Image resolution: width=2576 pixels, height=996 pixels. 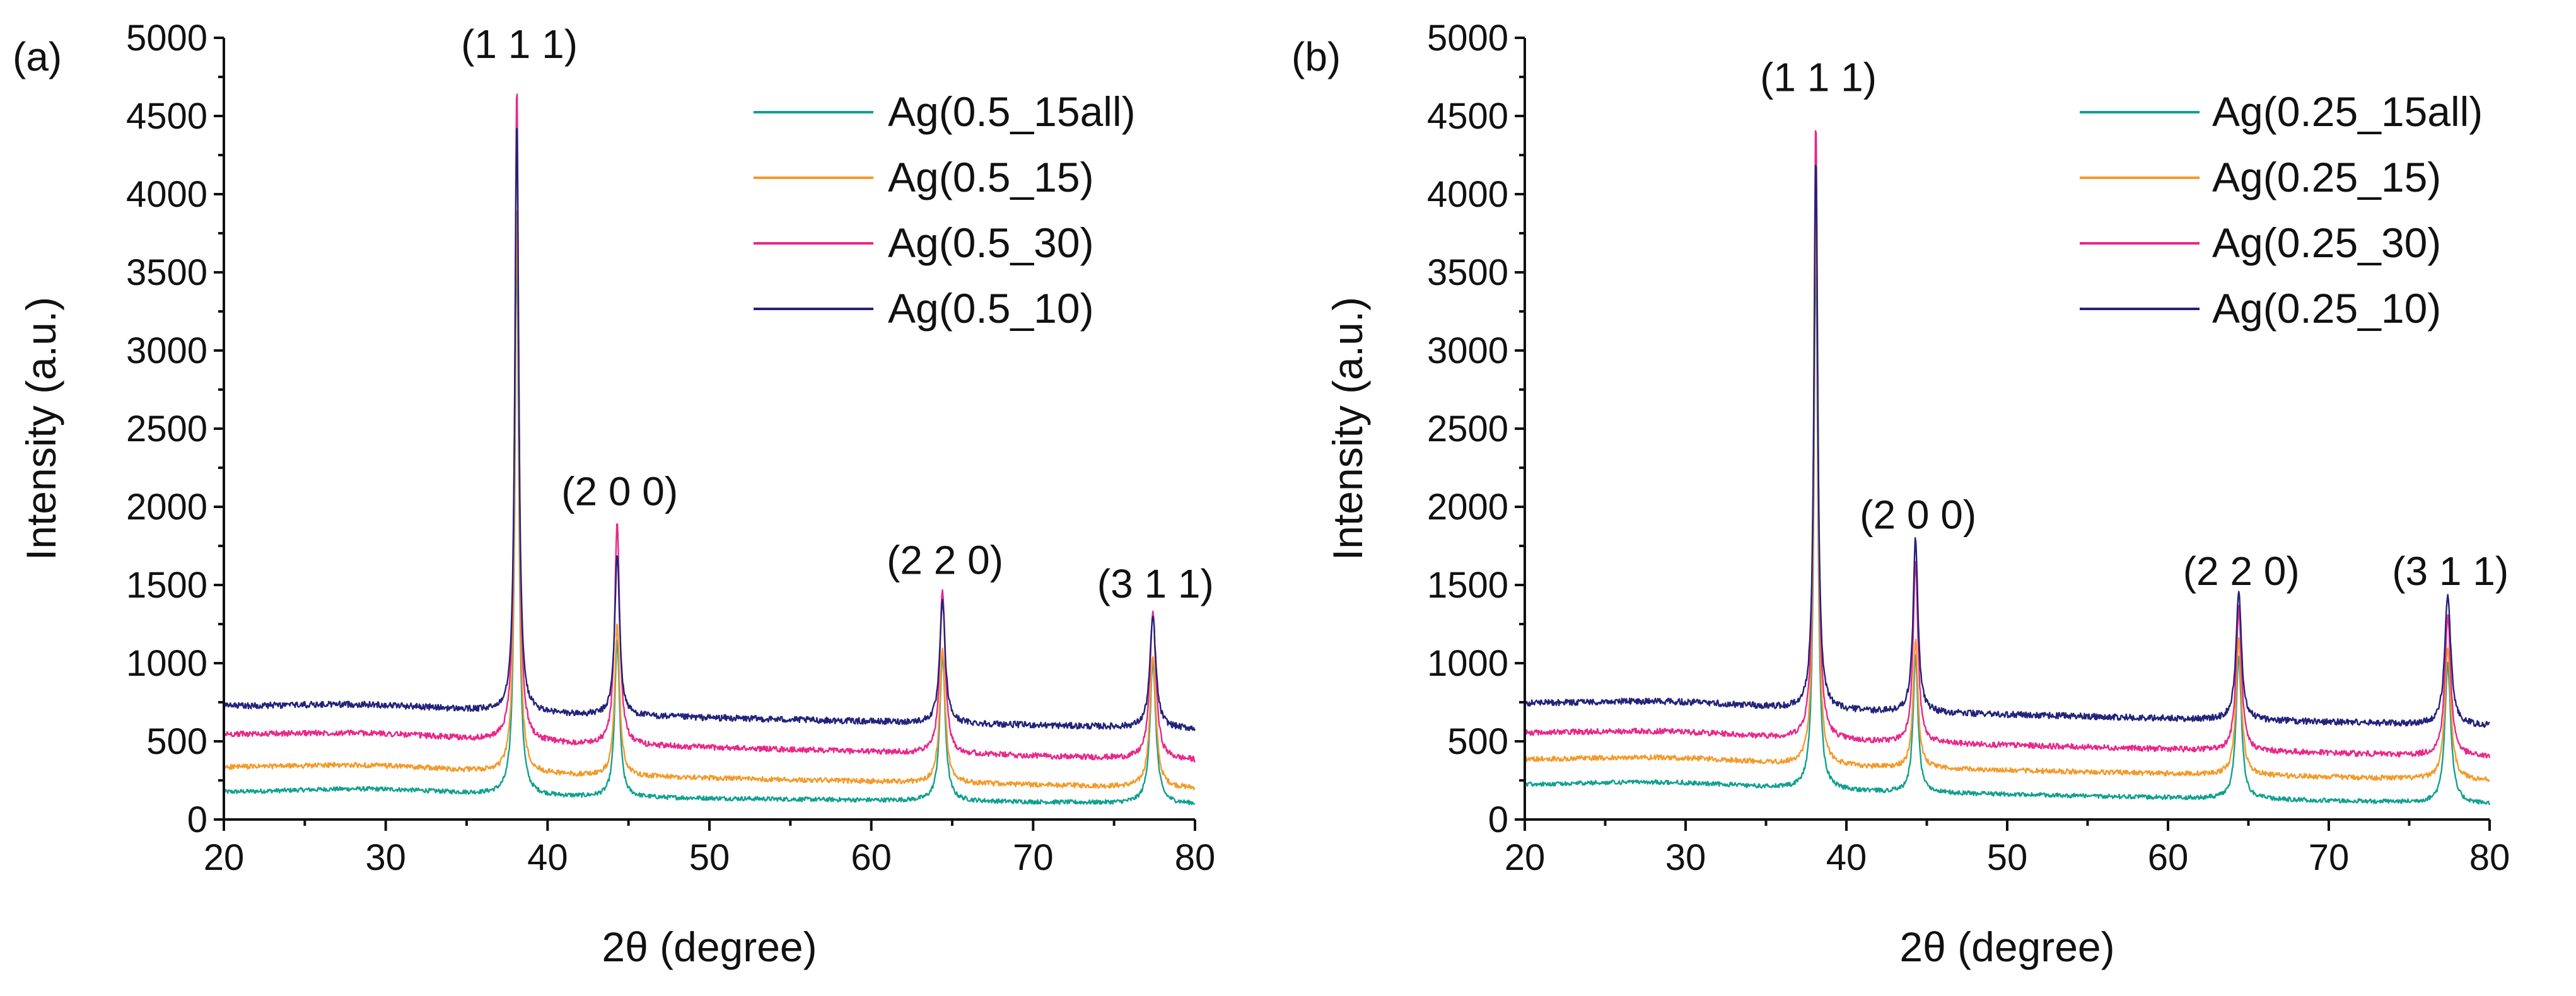 I want to click on panel-b-y-tick-label: 1500, so click(x=1468, y=585).